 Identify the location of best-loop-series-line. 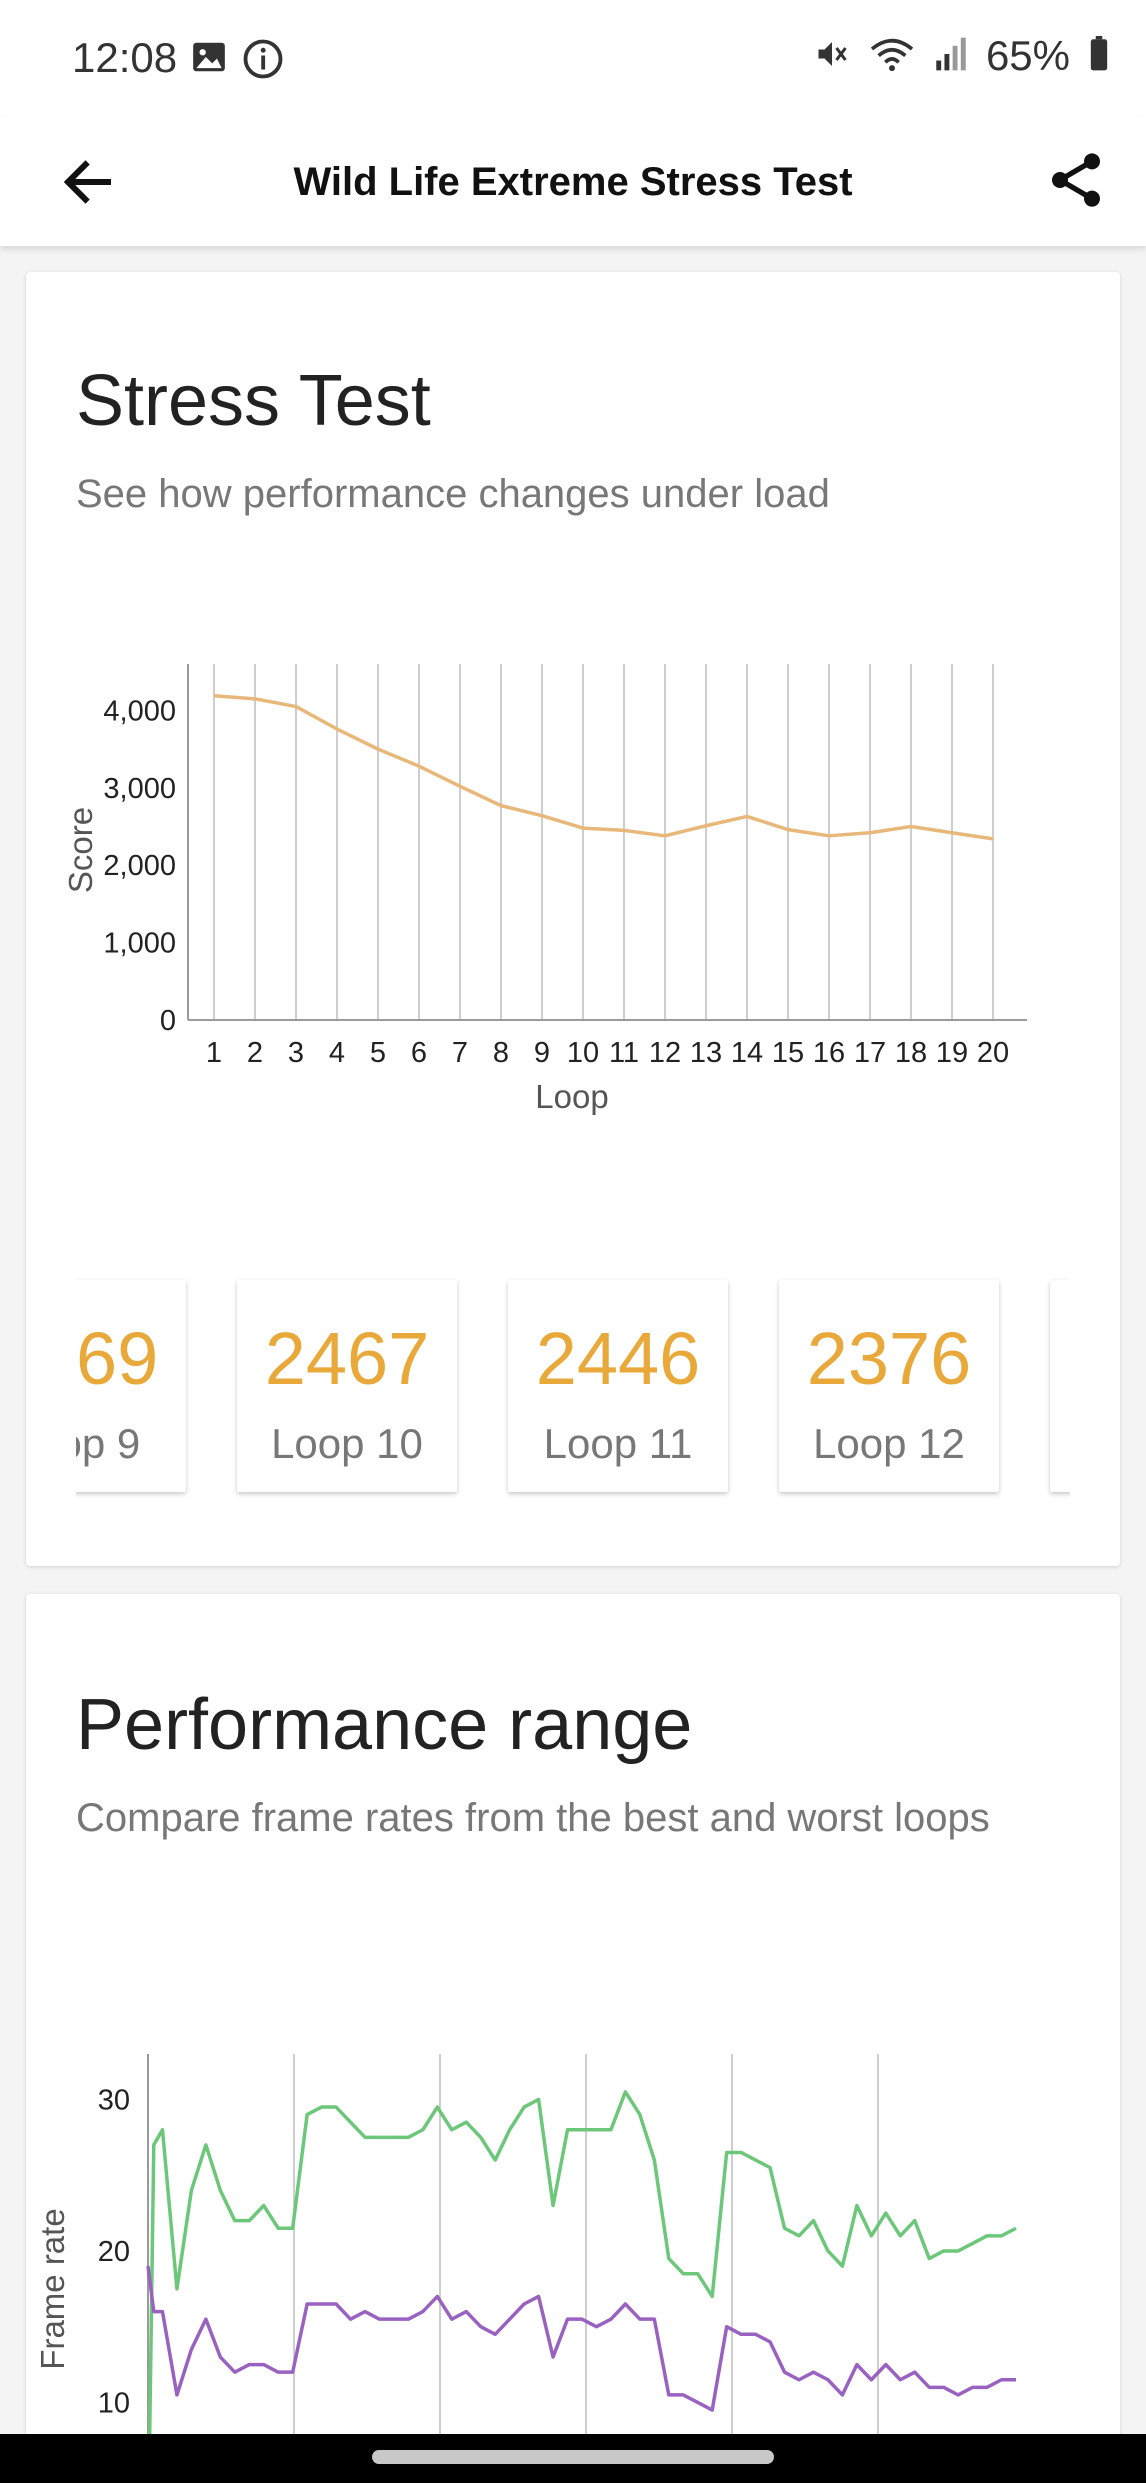
(582, 2286).